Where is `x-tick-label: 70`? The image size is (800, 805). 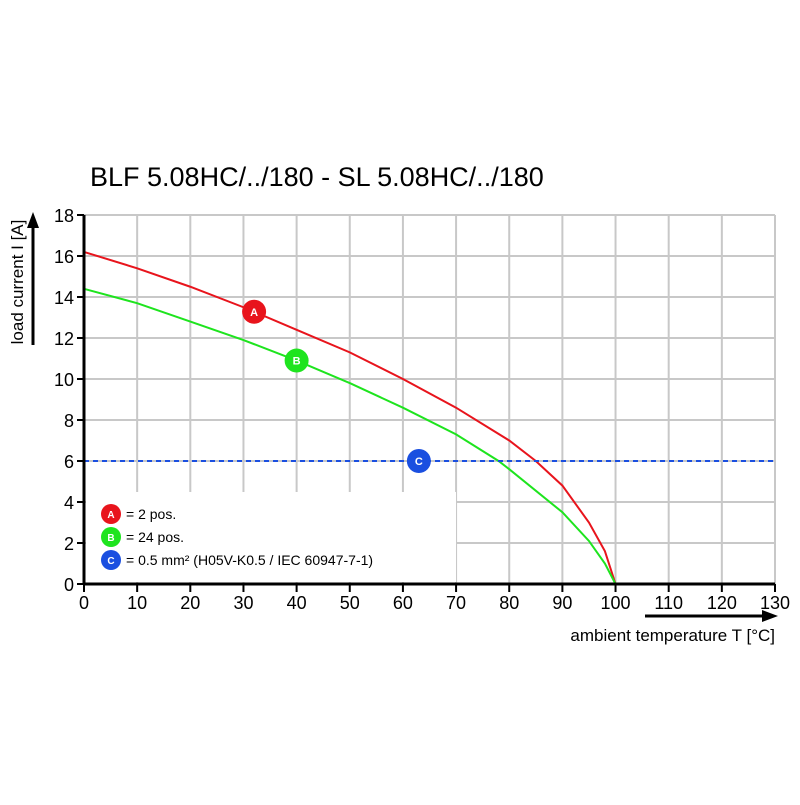 x-tick-label: 70 is located at coordinates (456, 603).